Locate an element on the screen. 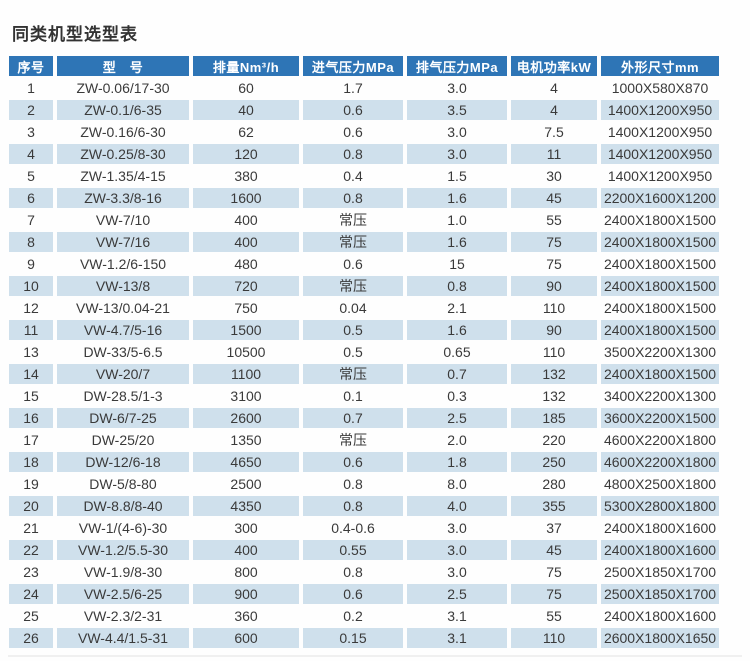 This screenshot has height=661, width=750. col-header-index: 序号 is located at coordinates (31, 66).